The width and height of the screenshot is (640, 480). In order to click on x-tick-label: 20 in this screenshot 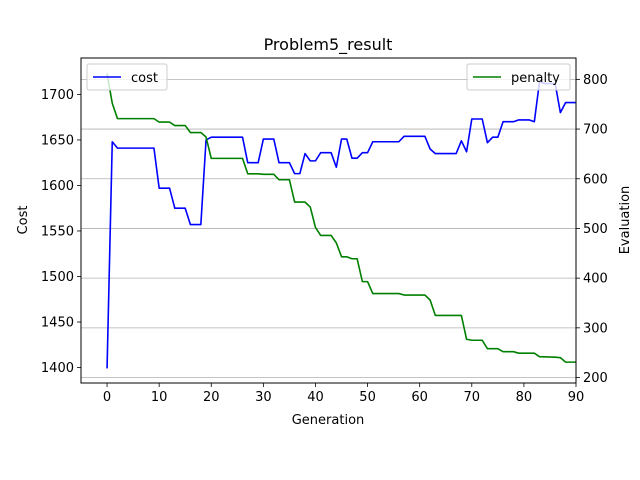, I will do `click(211, 397)`.